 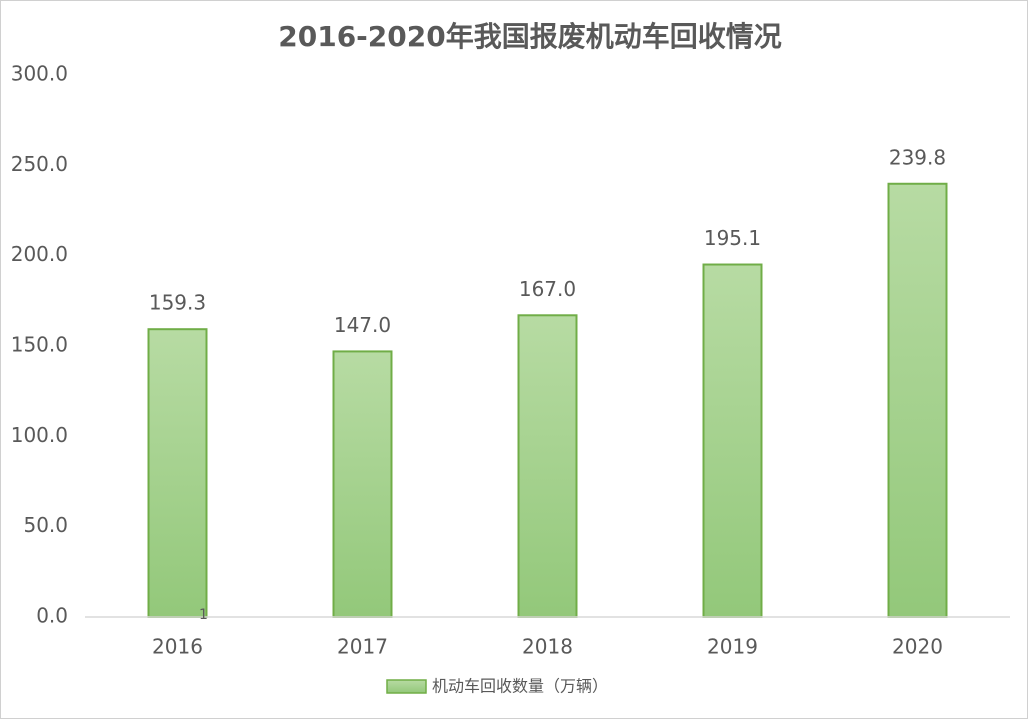 What do you see at coordinates (45, 525) in the screenshot?
I see `y-tick-label: 50.0` at bounding box center [45, 525].